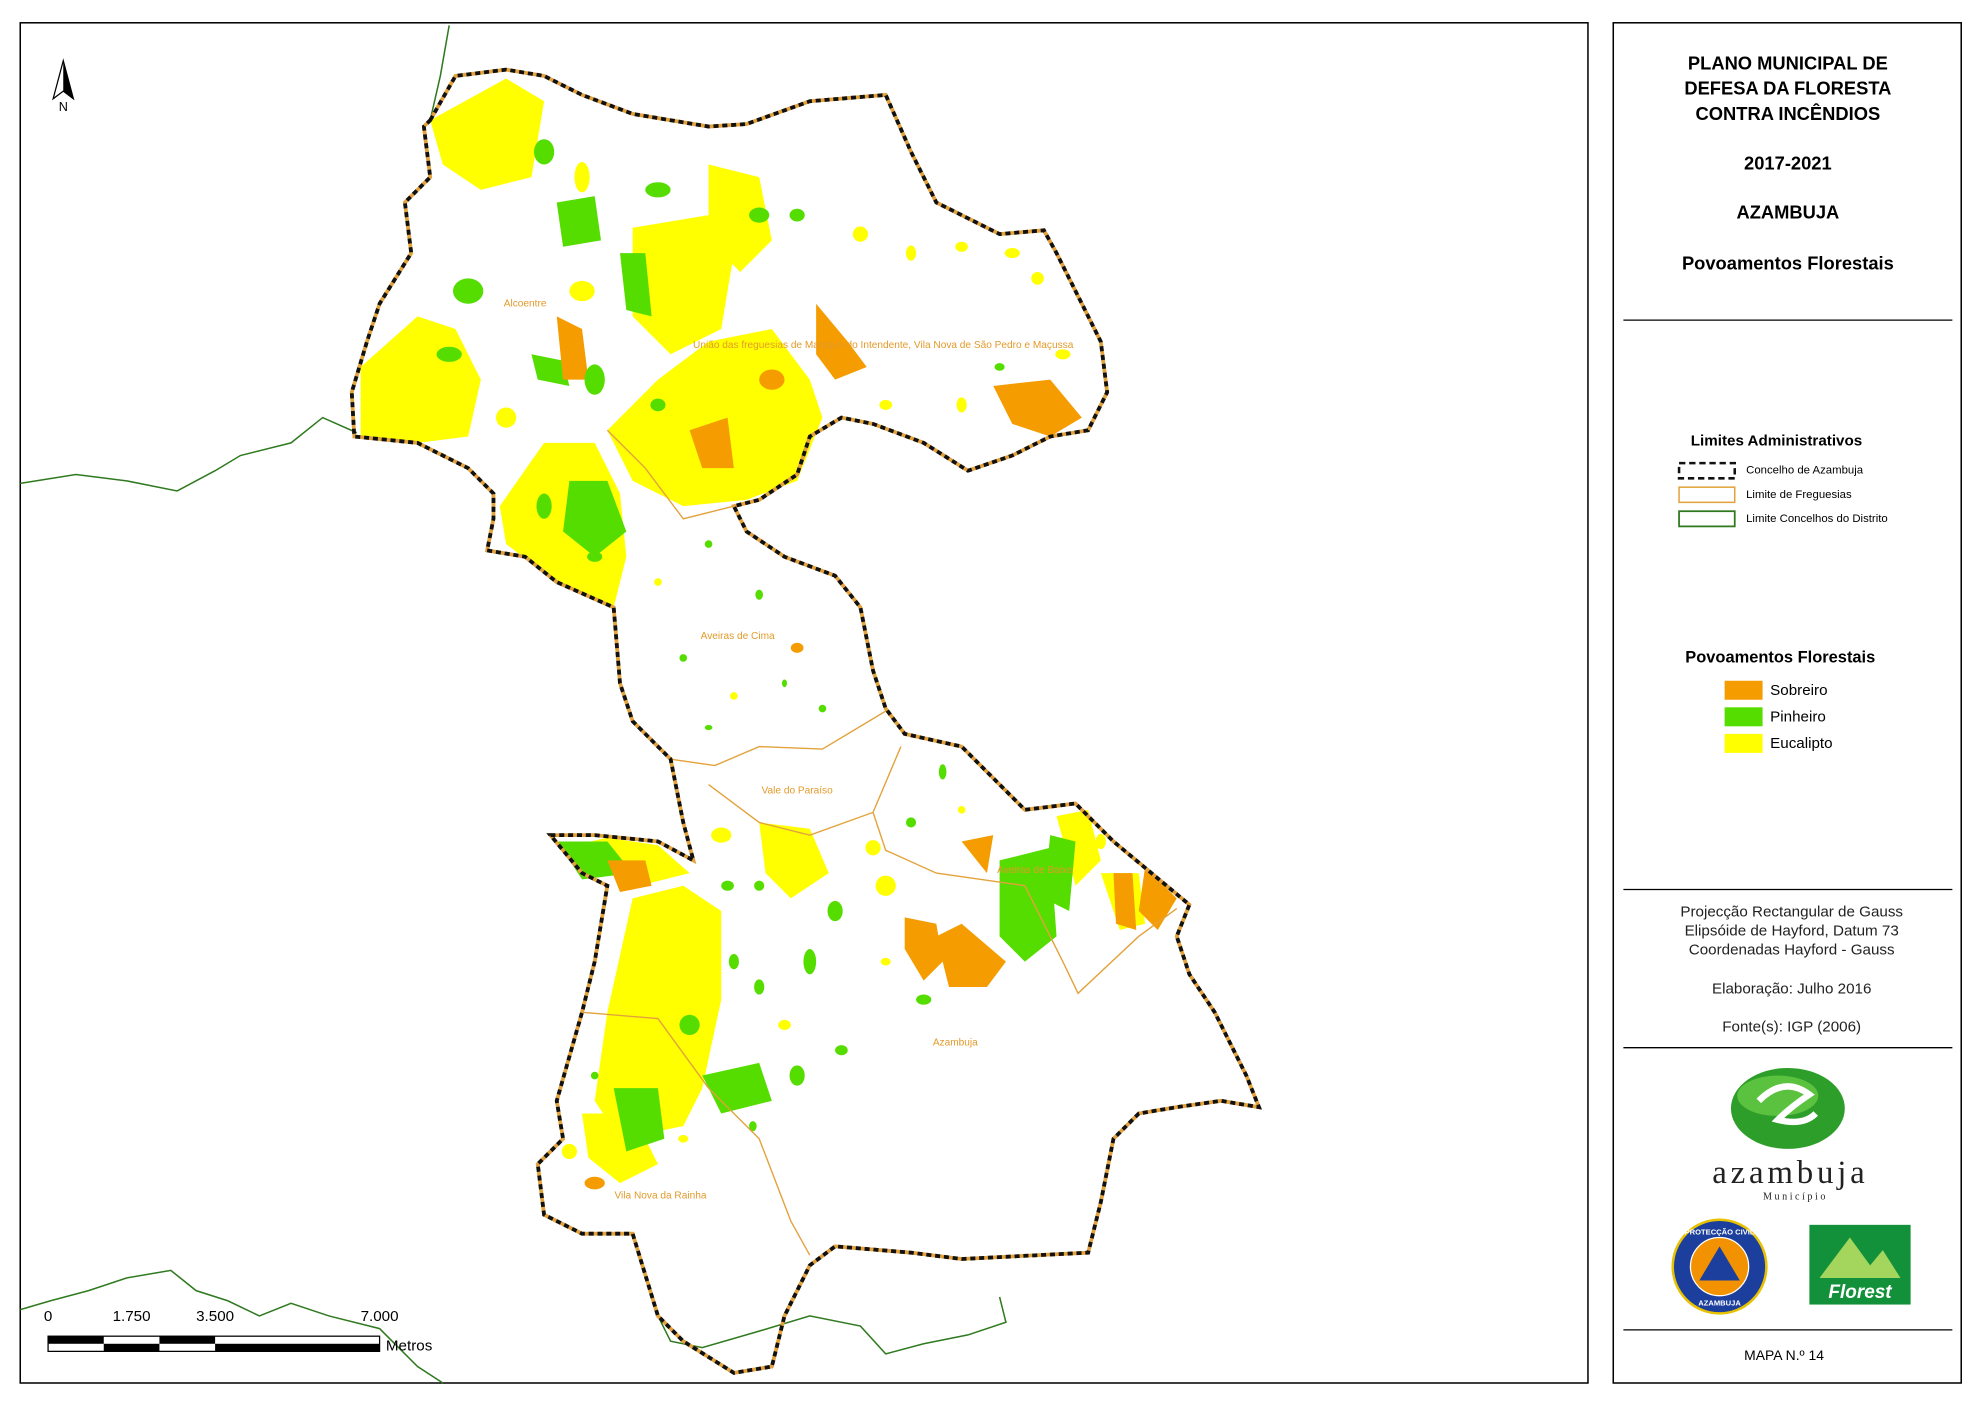 The width and height of the screenshot is (1984, 1402). Describe the element at coordinates (132, 1316) in the screenshot. I see `scale-label: 1.750` at that location.